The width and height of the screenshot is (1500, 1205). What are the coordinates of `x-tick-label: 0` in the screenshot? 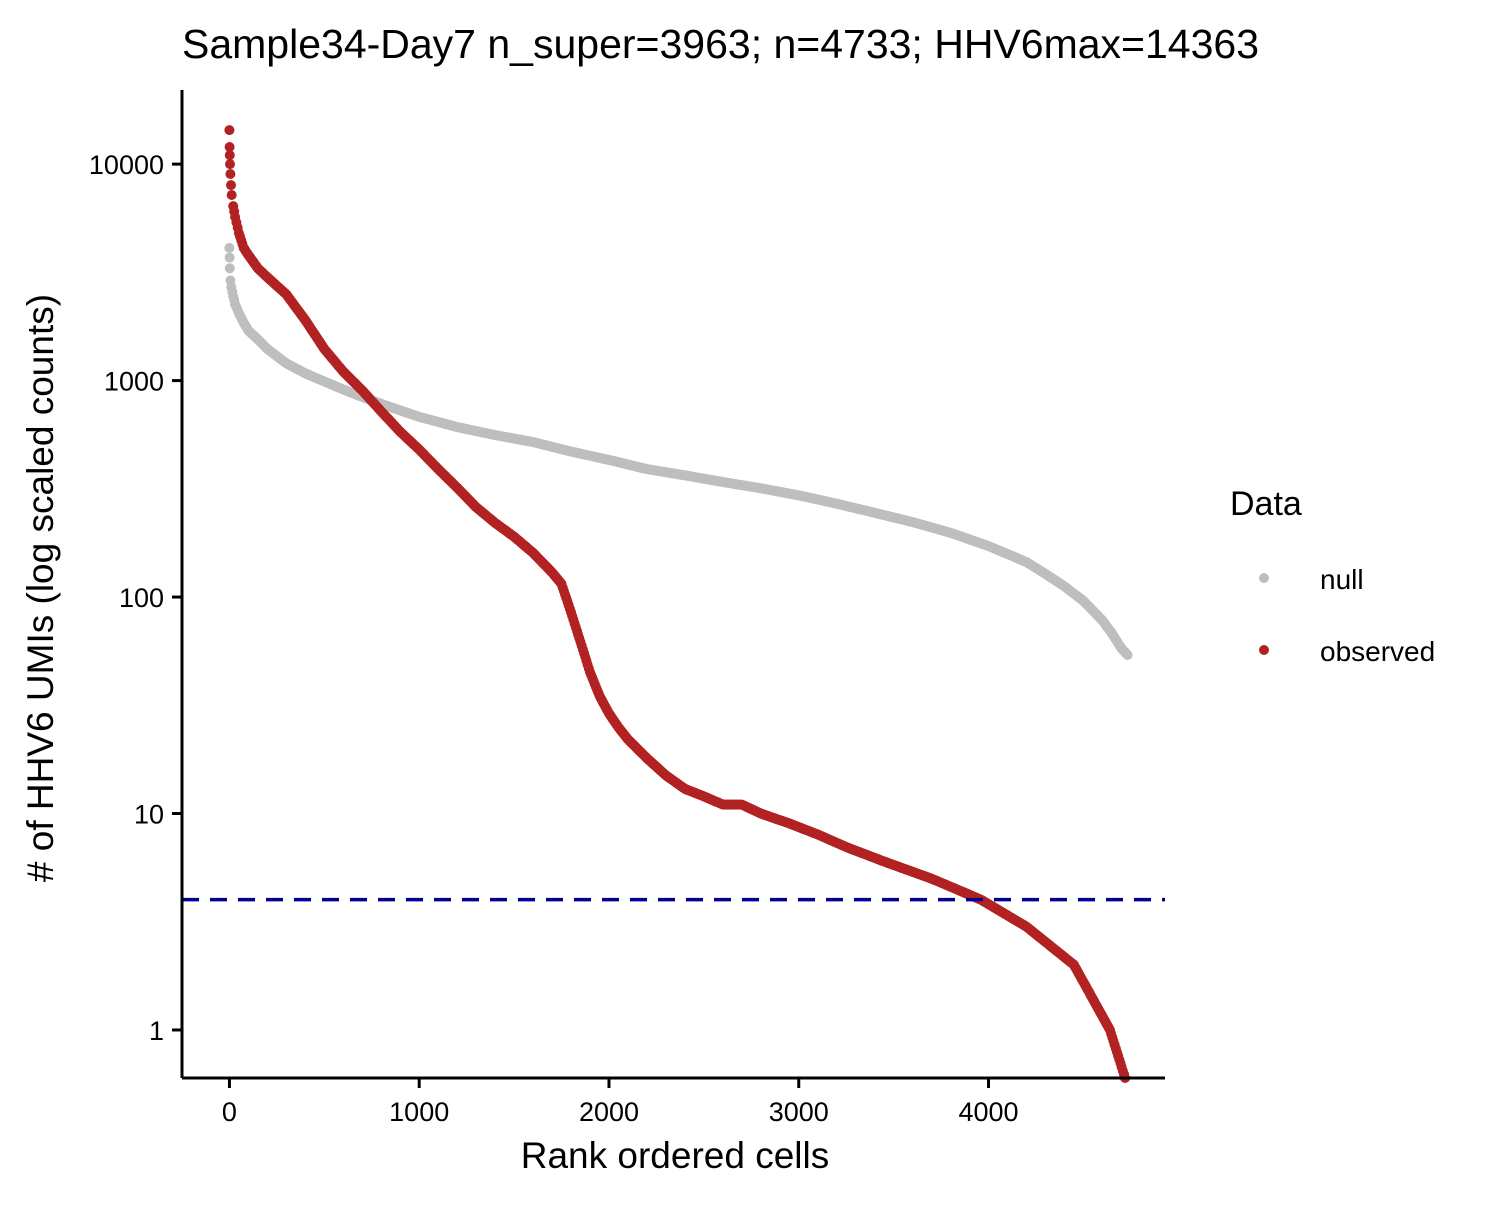 It's located at (229, 1112).